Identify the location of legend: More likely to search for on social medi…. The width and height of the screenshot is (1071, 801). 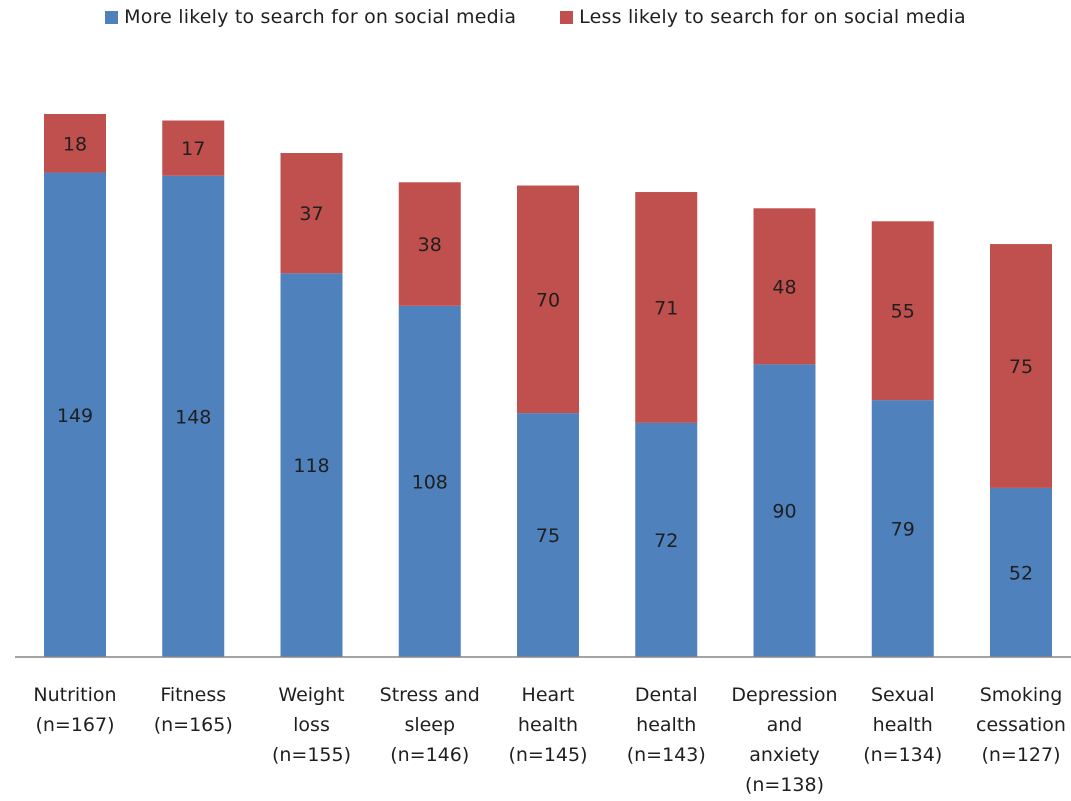
(535, 17).